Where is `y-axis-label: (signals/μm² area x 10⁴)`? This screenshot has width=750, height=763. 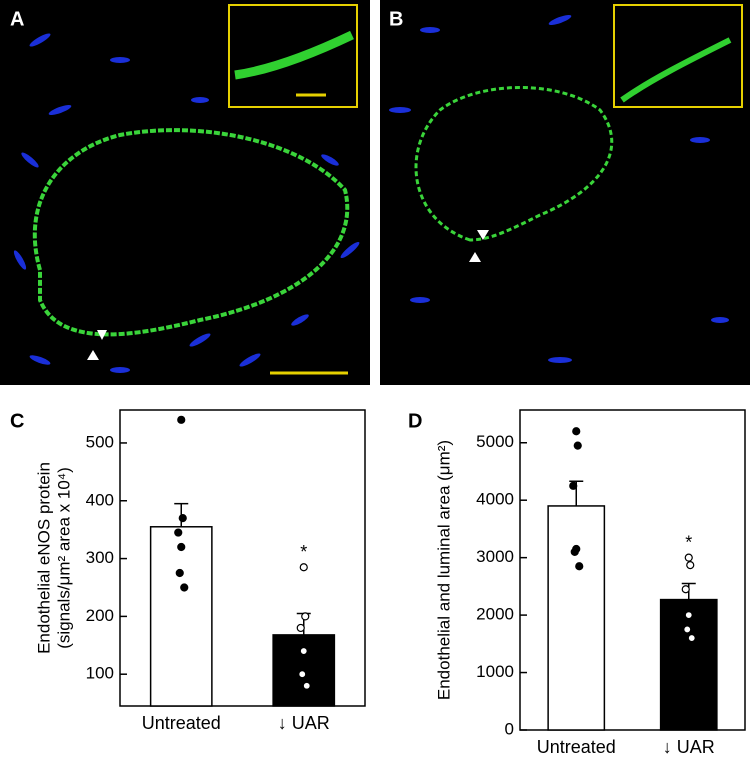 y-axis-label: (signals/μm² area x 10⁴) is located at coordinates (63, 558).